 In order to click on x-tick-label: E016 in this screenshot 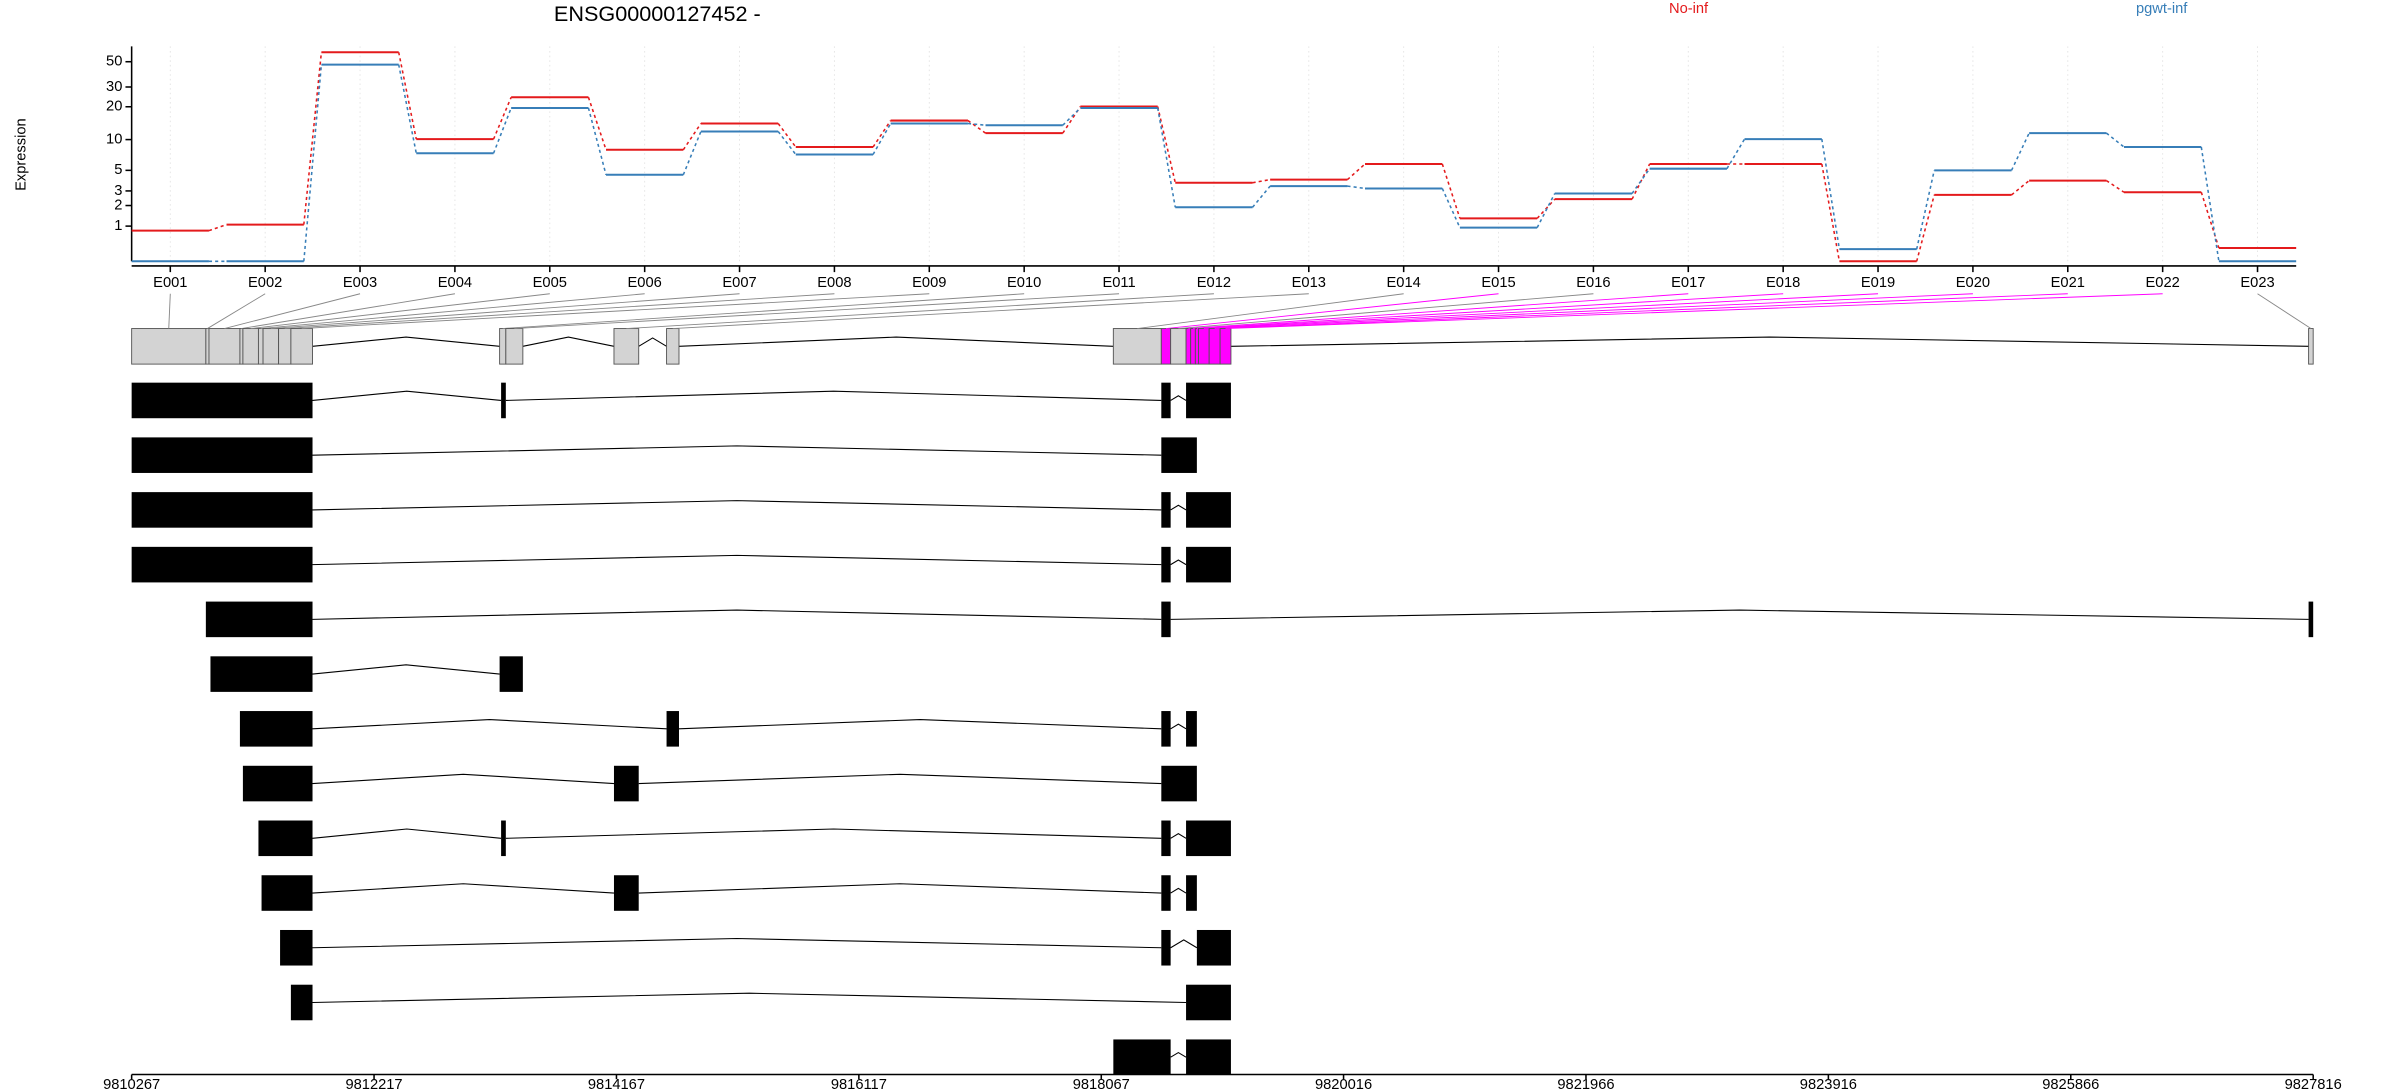, I will do `click(1593, 283)`.